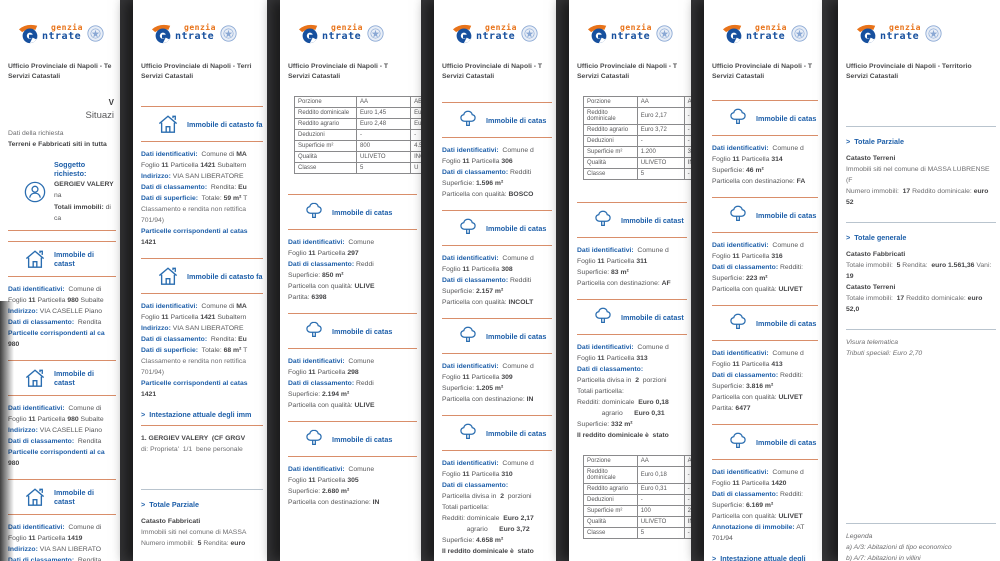 Image resolution: width=1000 pixels, height=561 pixels. I want to click on text-run: Redditi: dominicale, so click(608, 403).